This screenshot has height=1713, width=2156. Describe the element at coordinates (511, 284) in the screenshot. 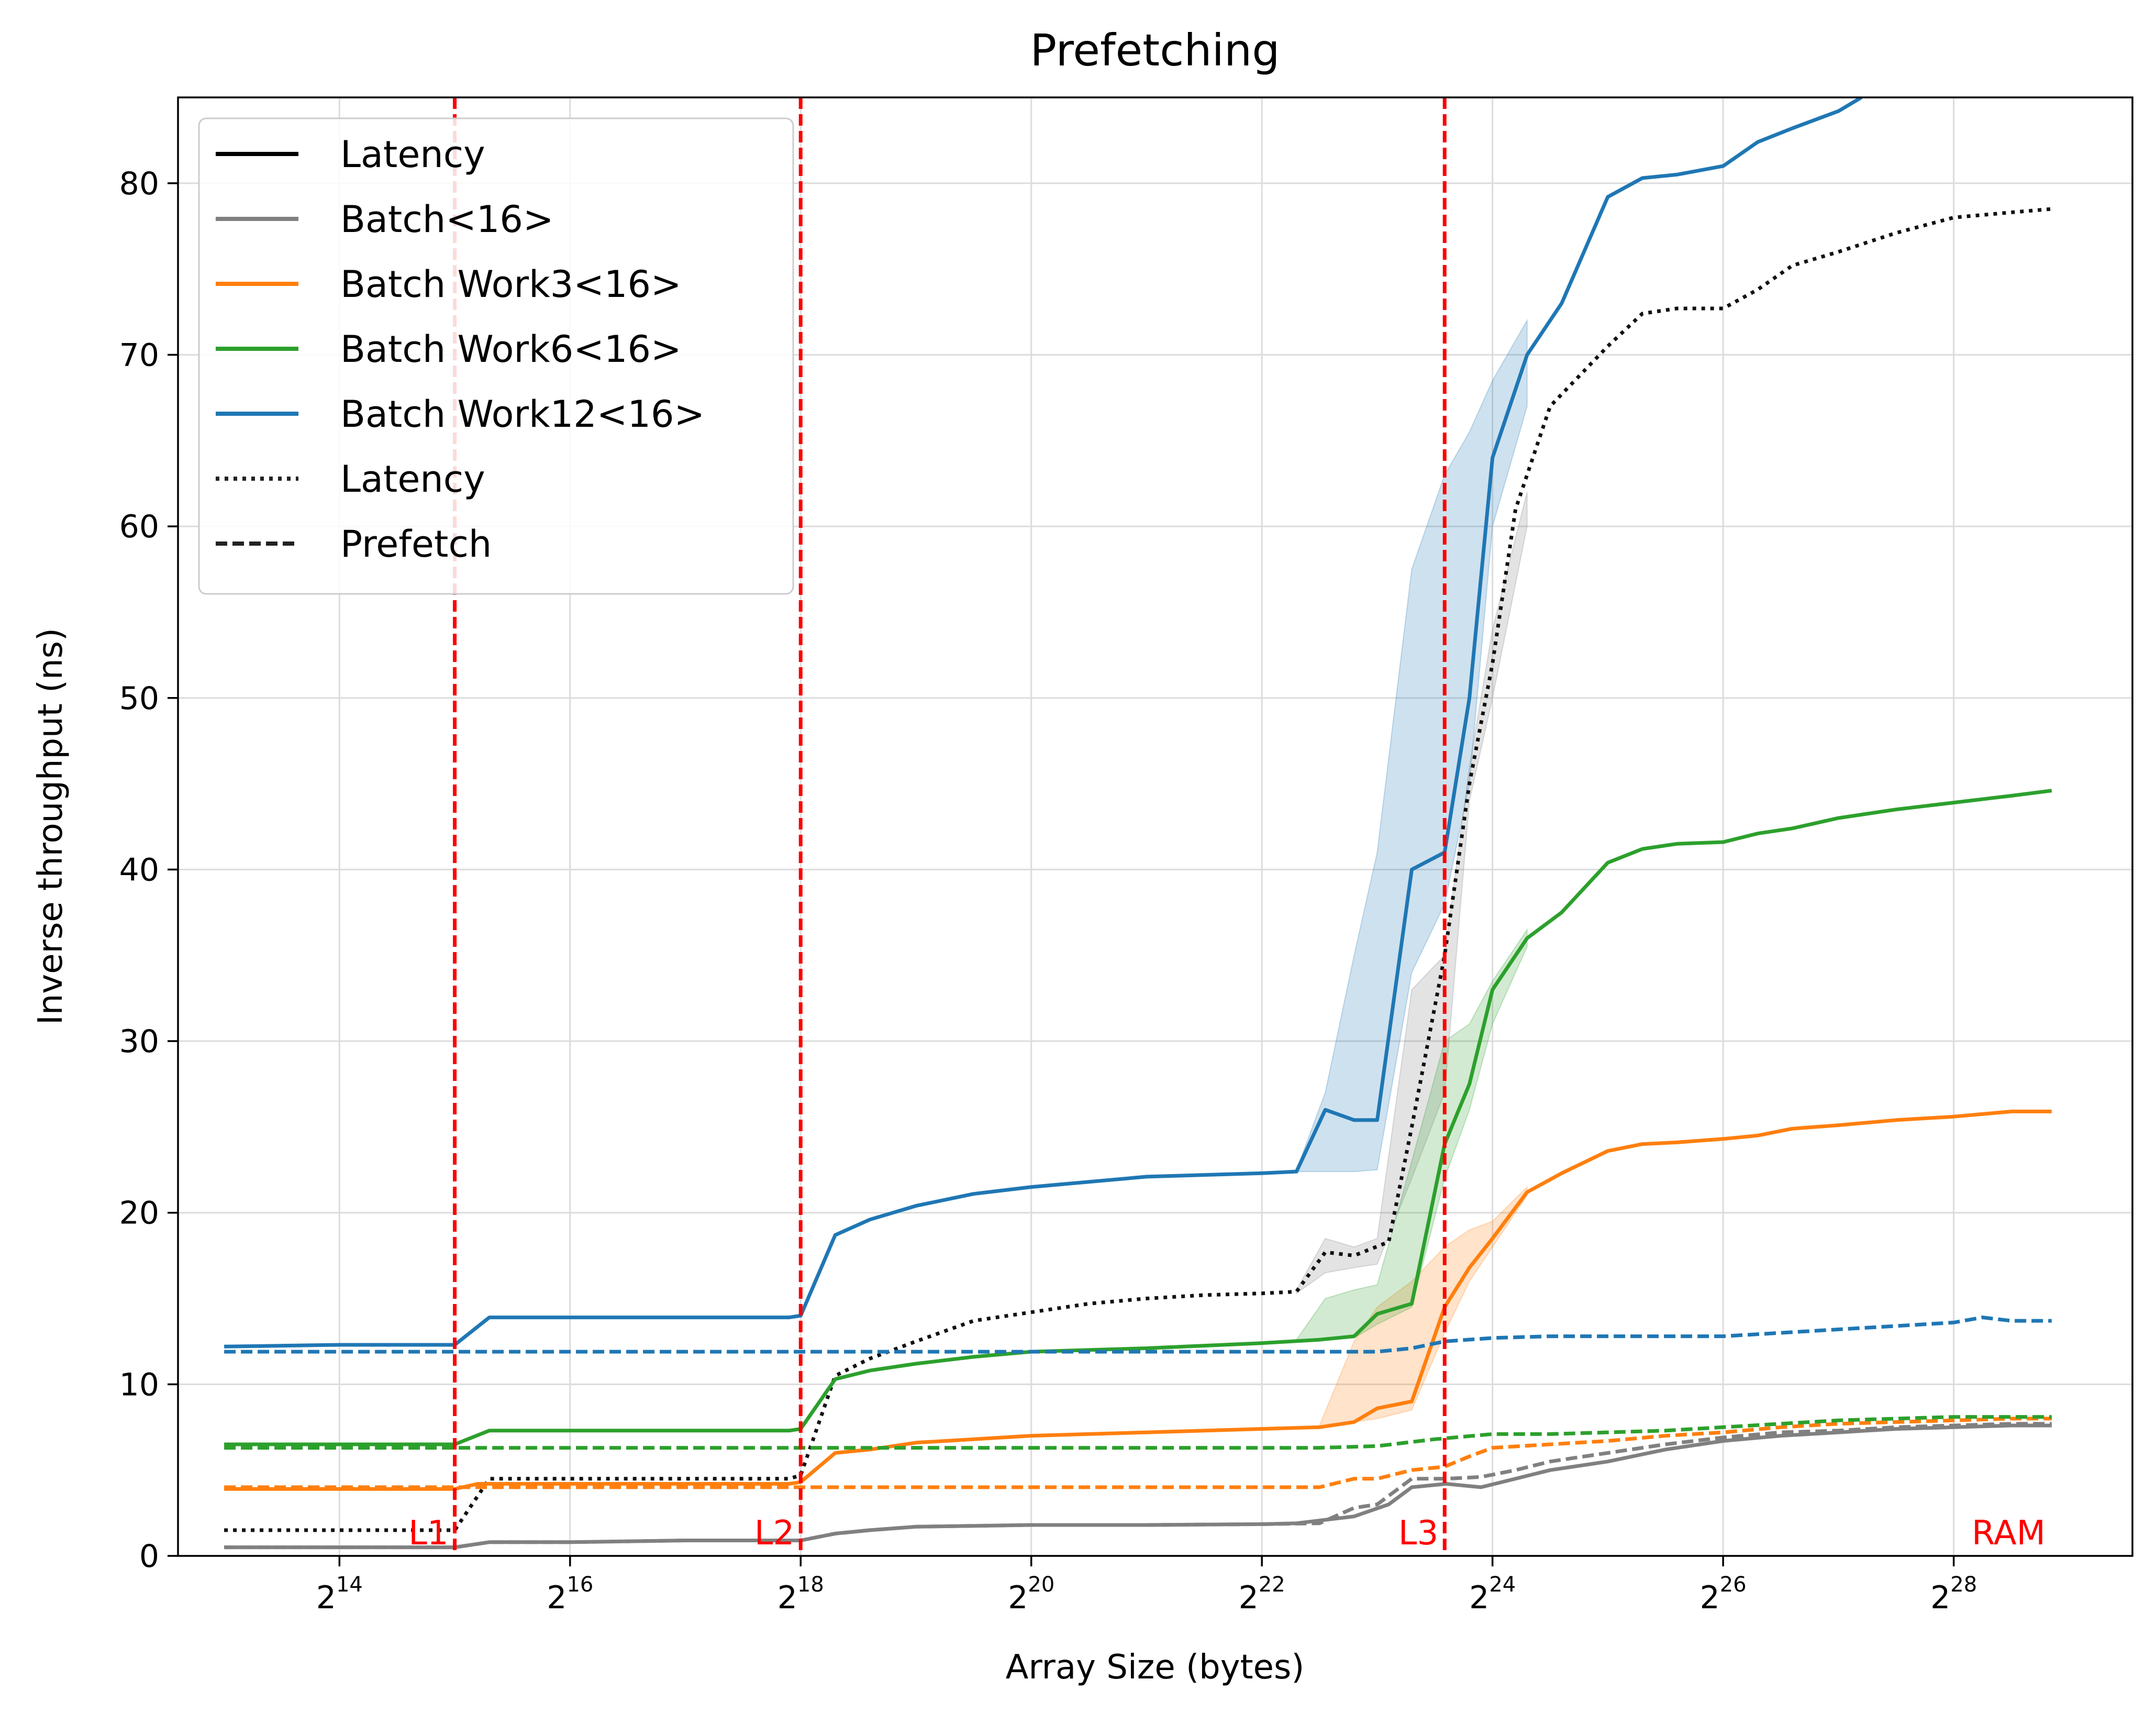

I see `legend-label: Batch Work3<16>` at that location.